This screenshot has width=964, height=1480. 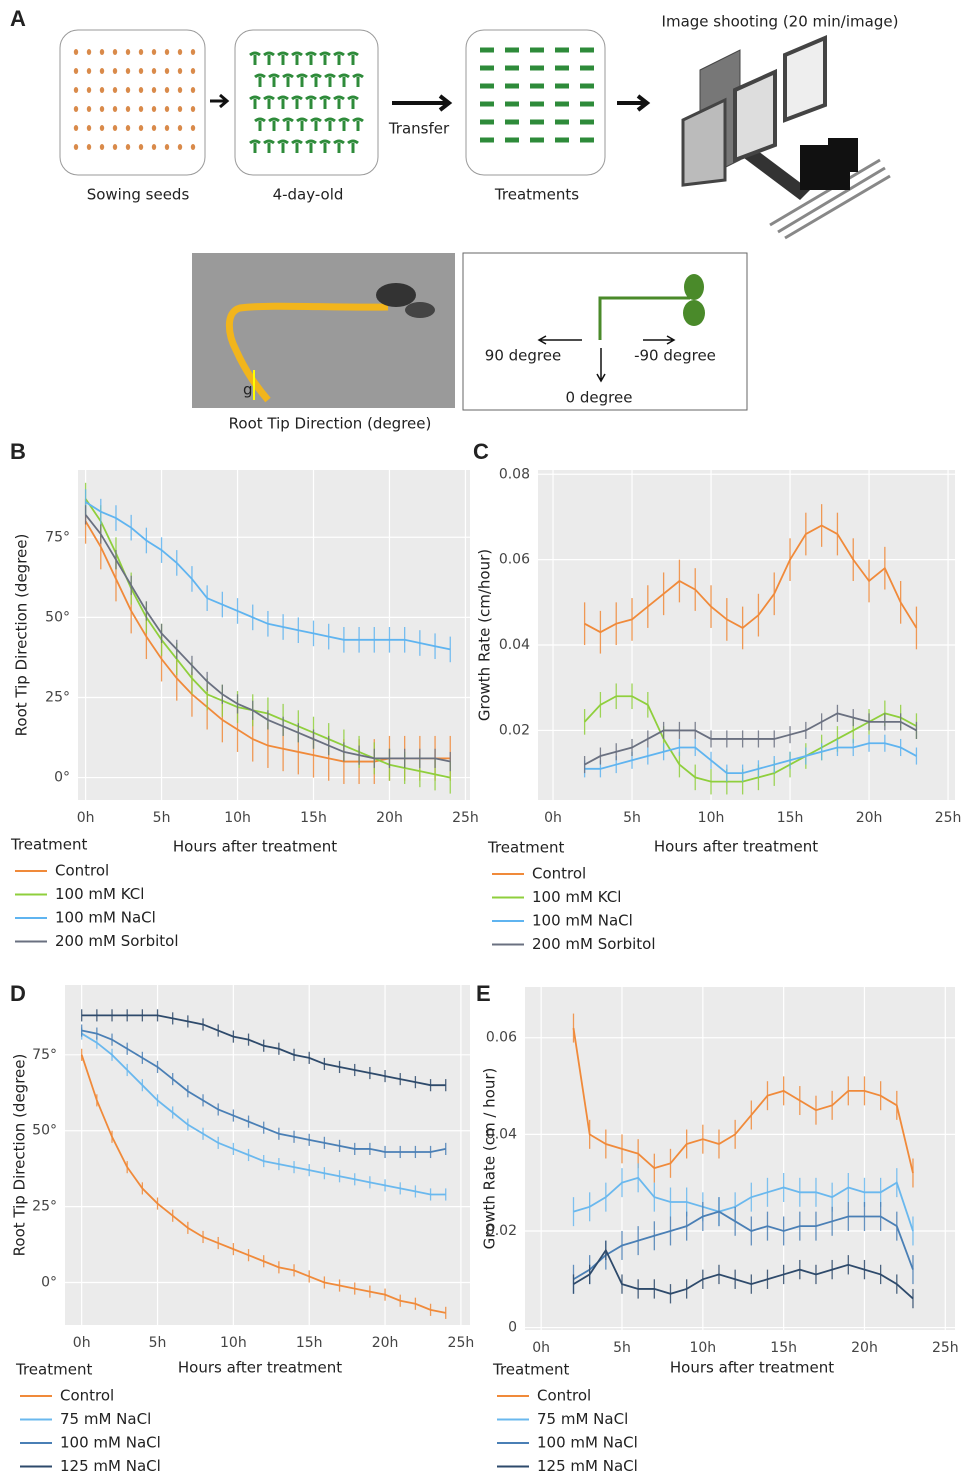 I want to click on y-tick-label: 50°, so click(x=44, y=1131).